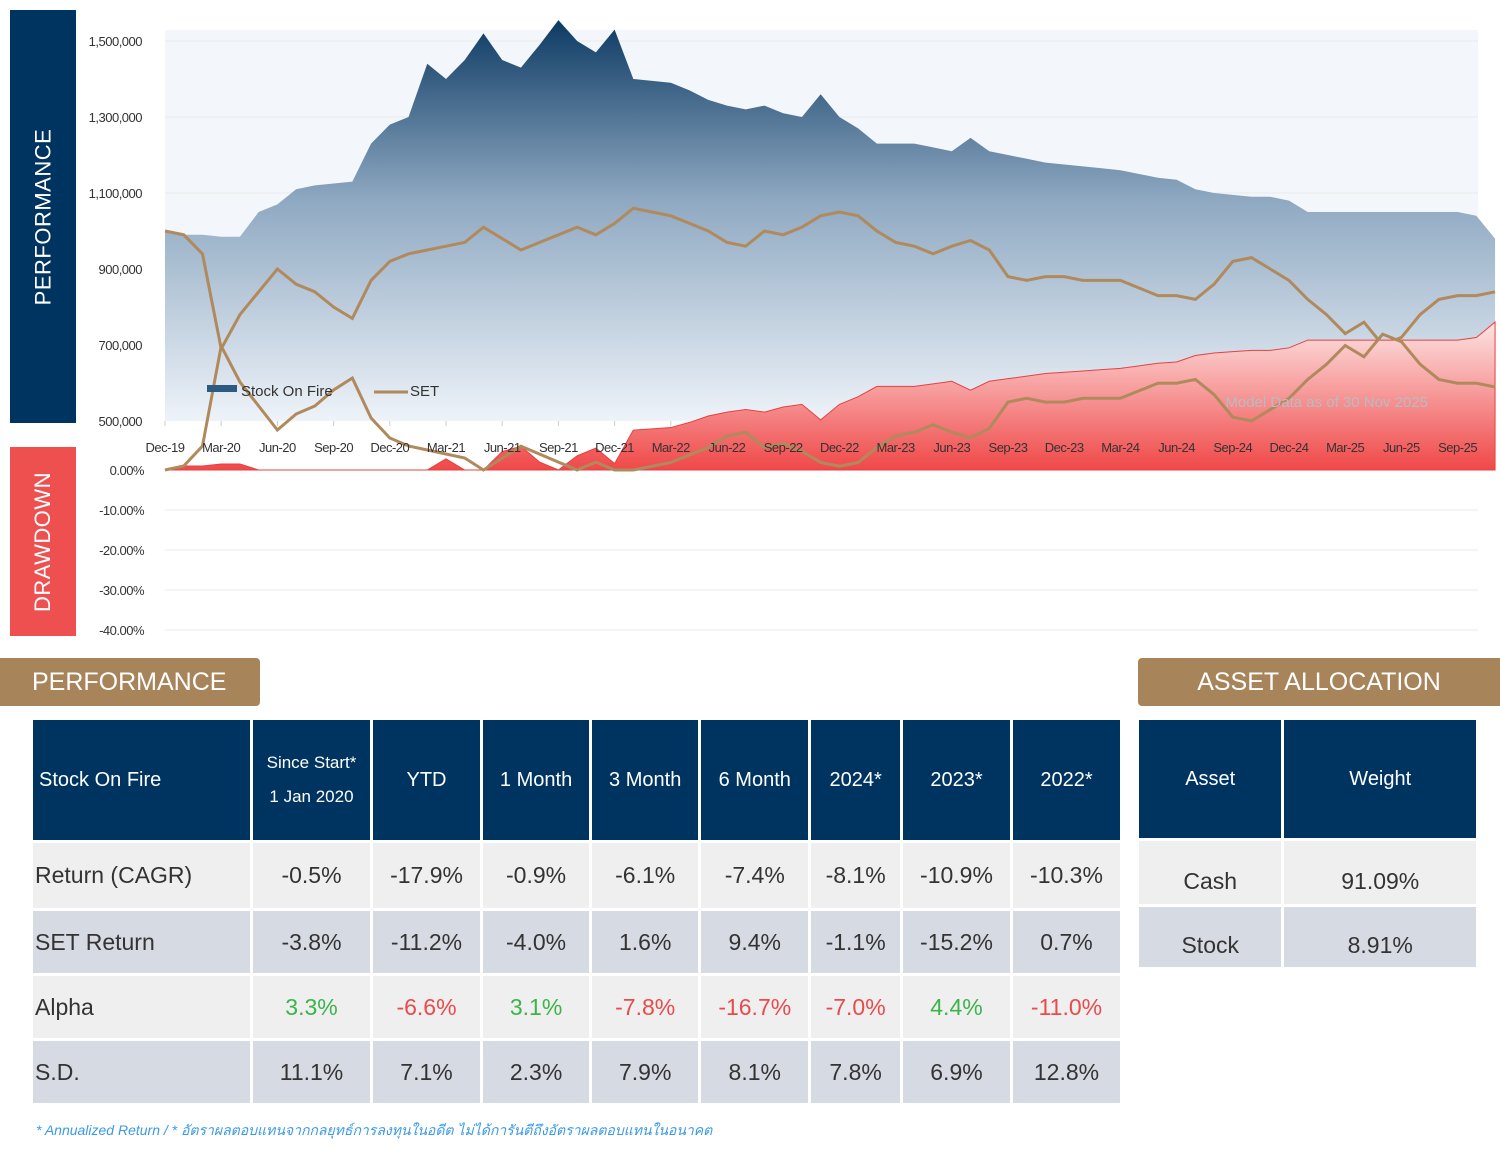 This screenshot has height=1150, width=1500. What do you see at coordinates (830, 402) in the screenshot?
I see `set-drawdown-line` at bounding box center [830, 402].